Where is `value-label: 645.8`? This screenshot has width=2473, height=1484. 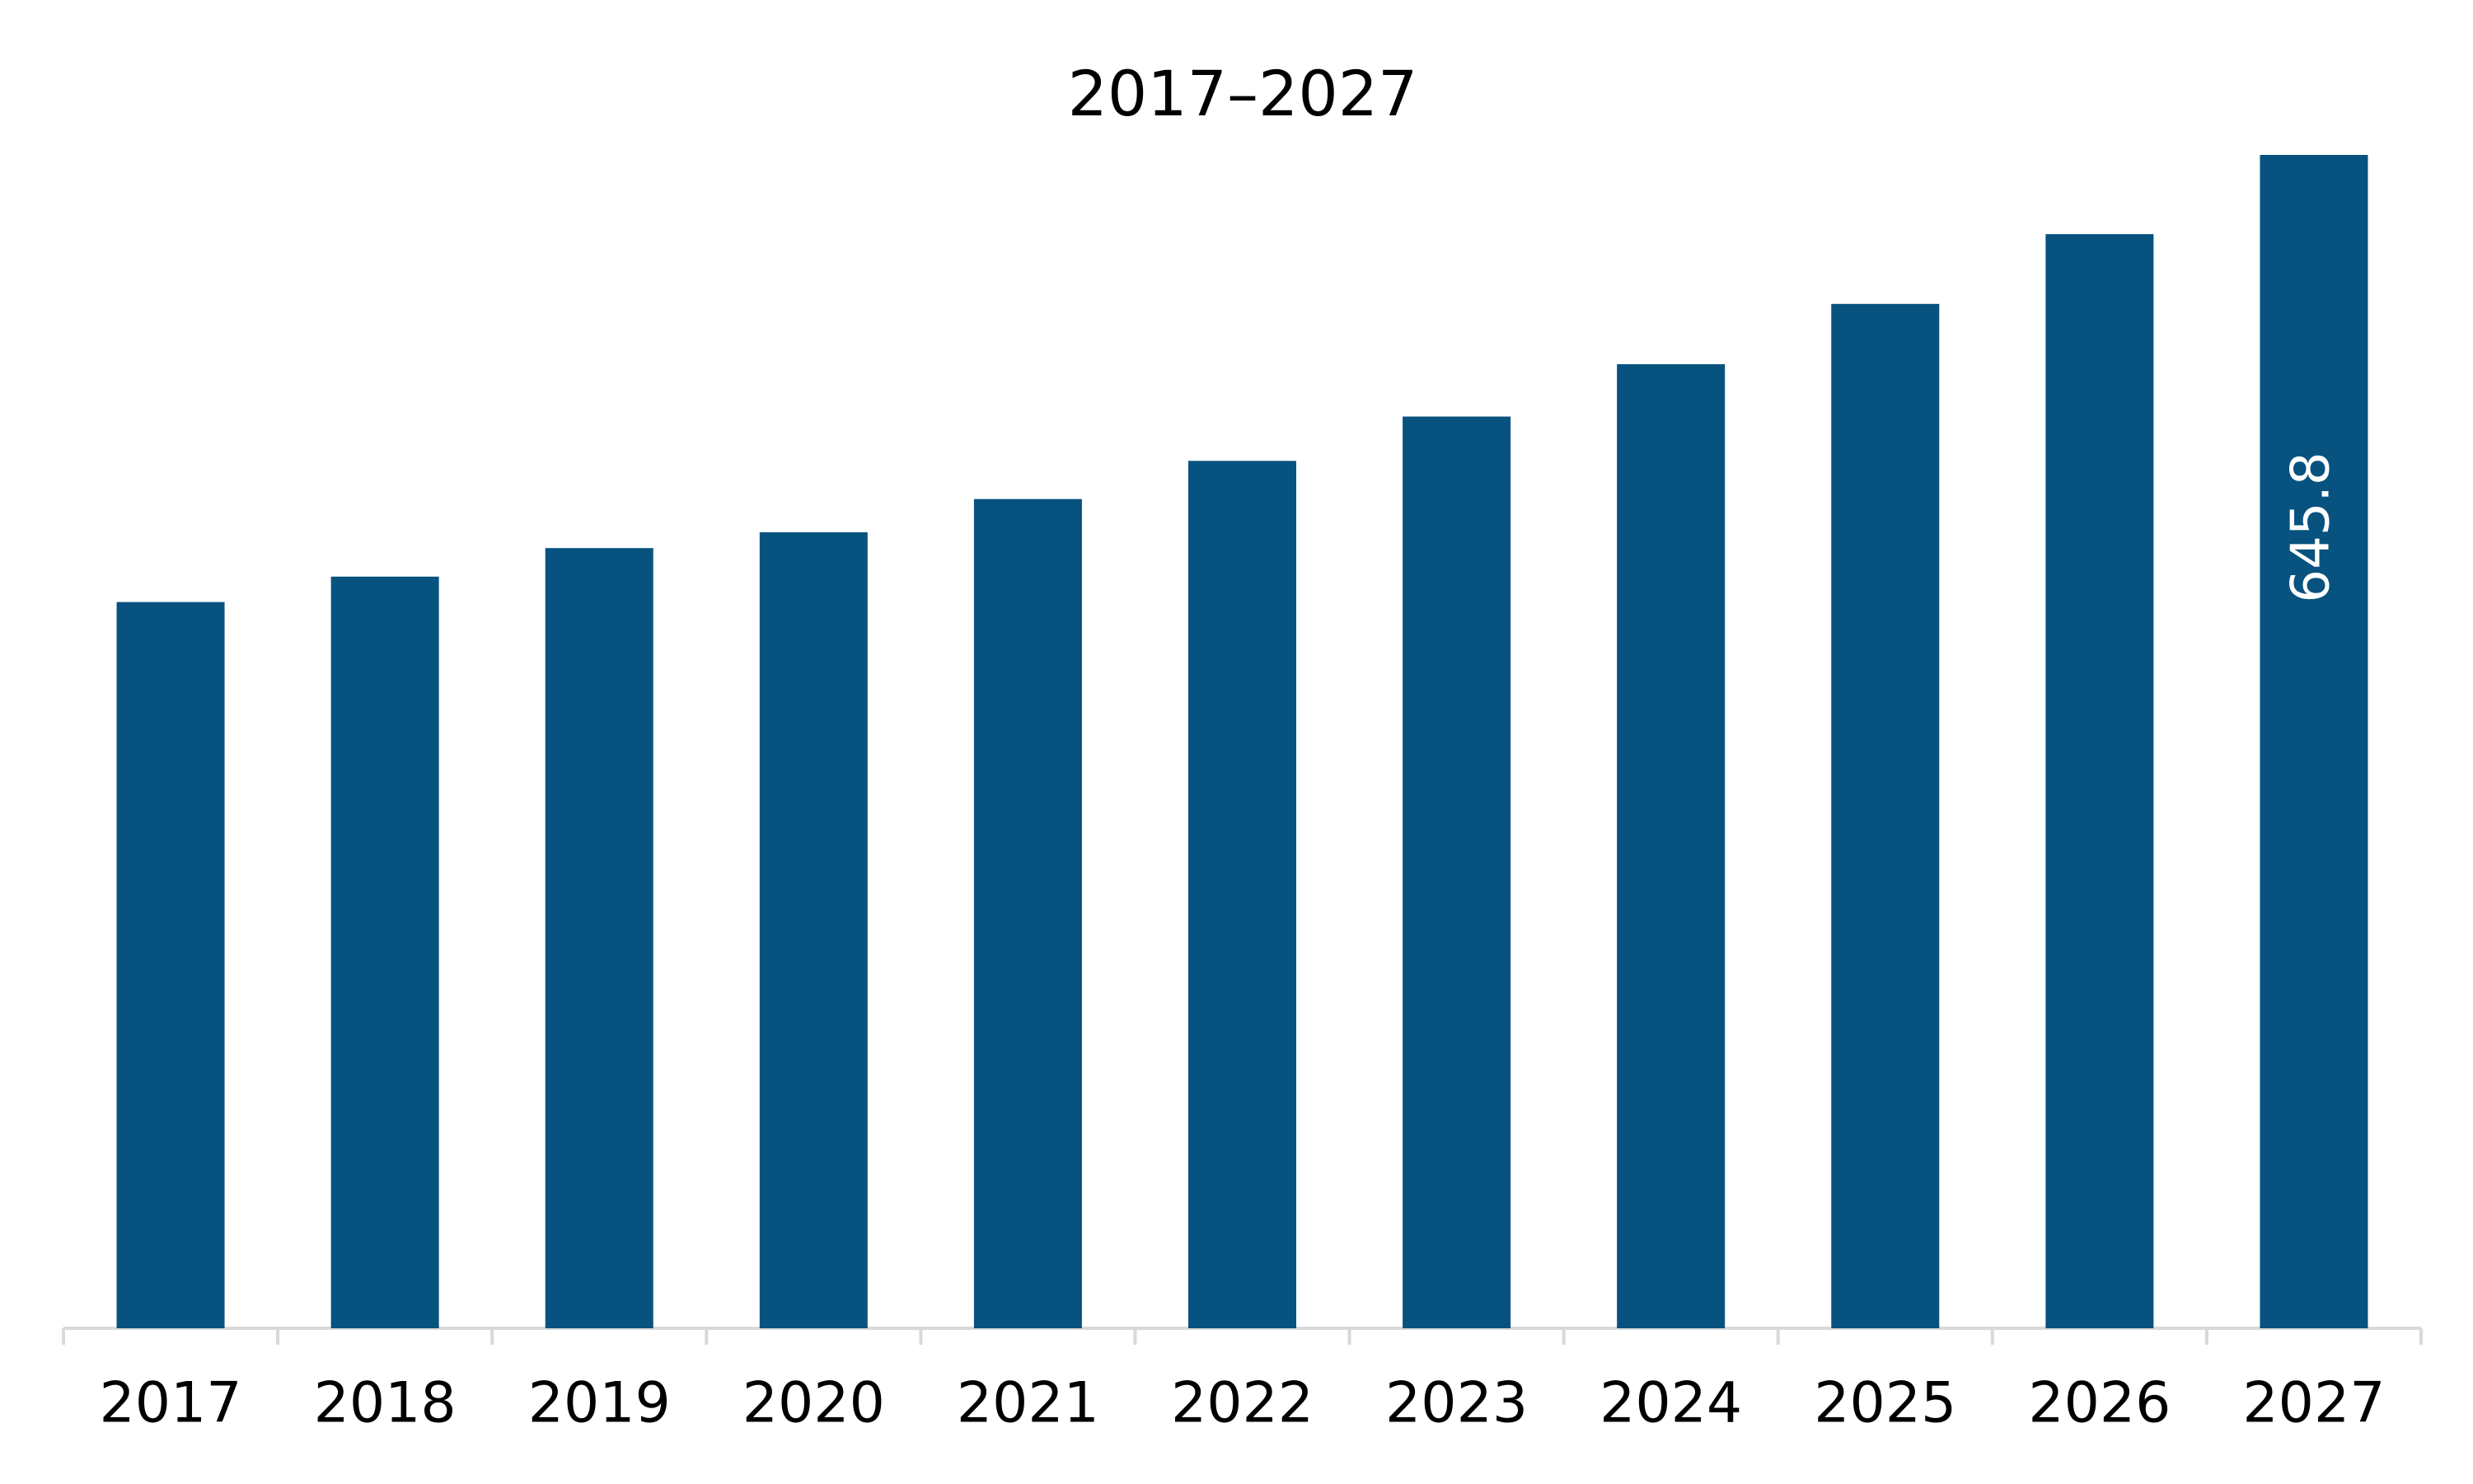
value-label: 645.8 is located at coordinates (2311, 527).